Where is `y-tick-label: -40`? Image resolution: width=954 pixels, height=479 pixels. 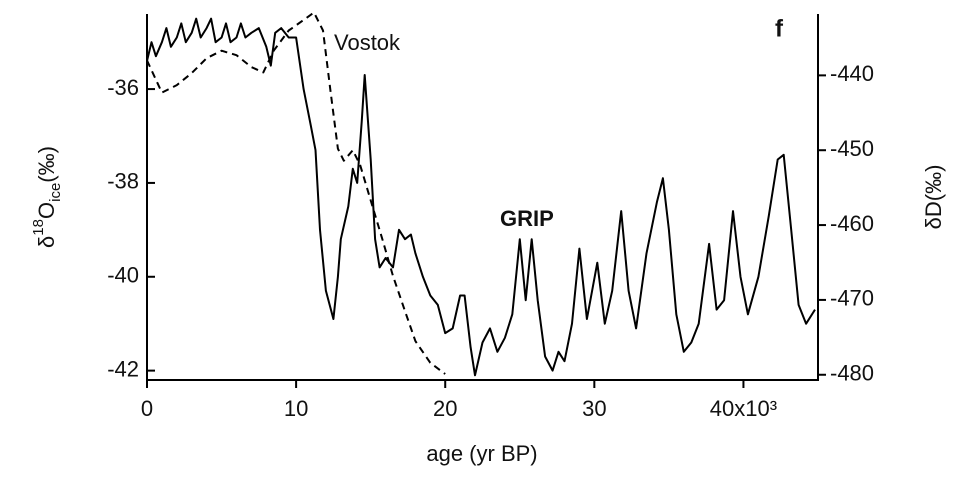
y-tick-label: -40 is located at coordinates (123, 275).